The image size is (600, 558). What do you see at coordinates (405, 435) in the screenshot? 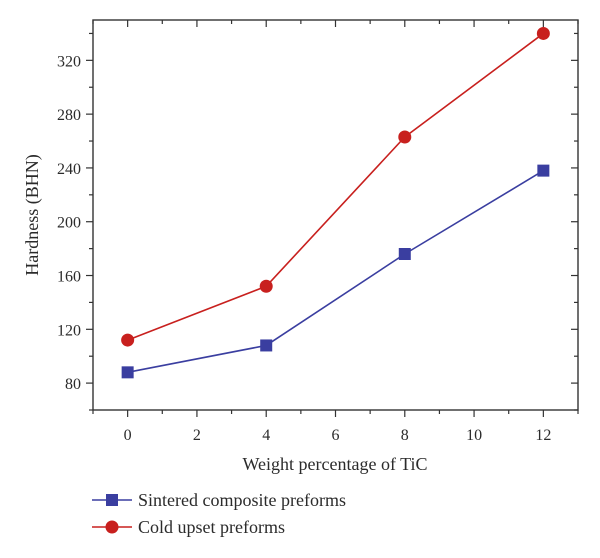
I see `x-tick-label: 8` at bounding box center [405, 435].